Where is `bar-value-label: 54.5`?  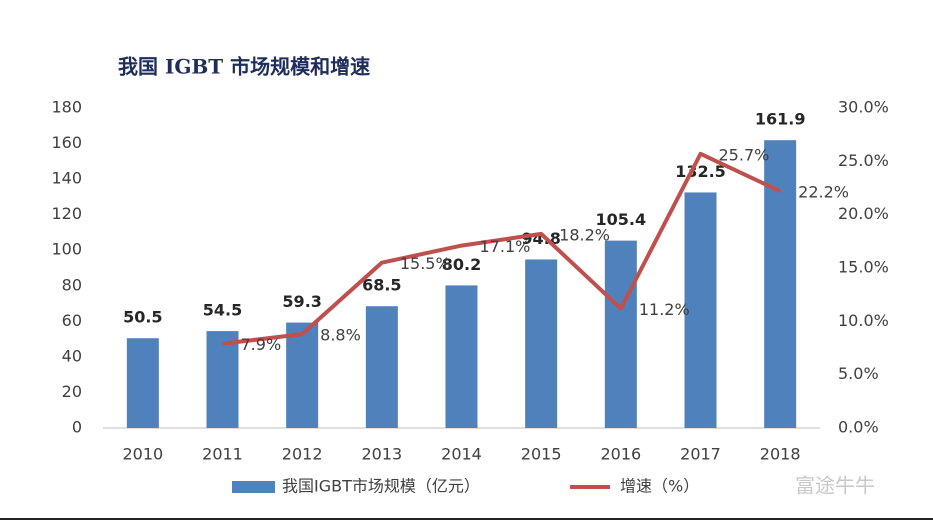 bar-value-label: 54.5 is located at coordinates (222, 310).